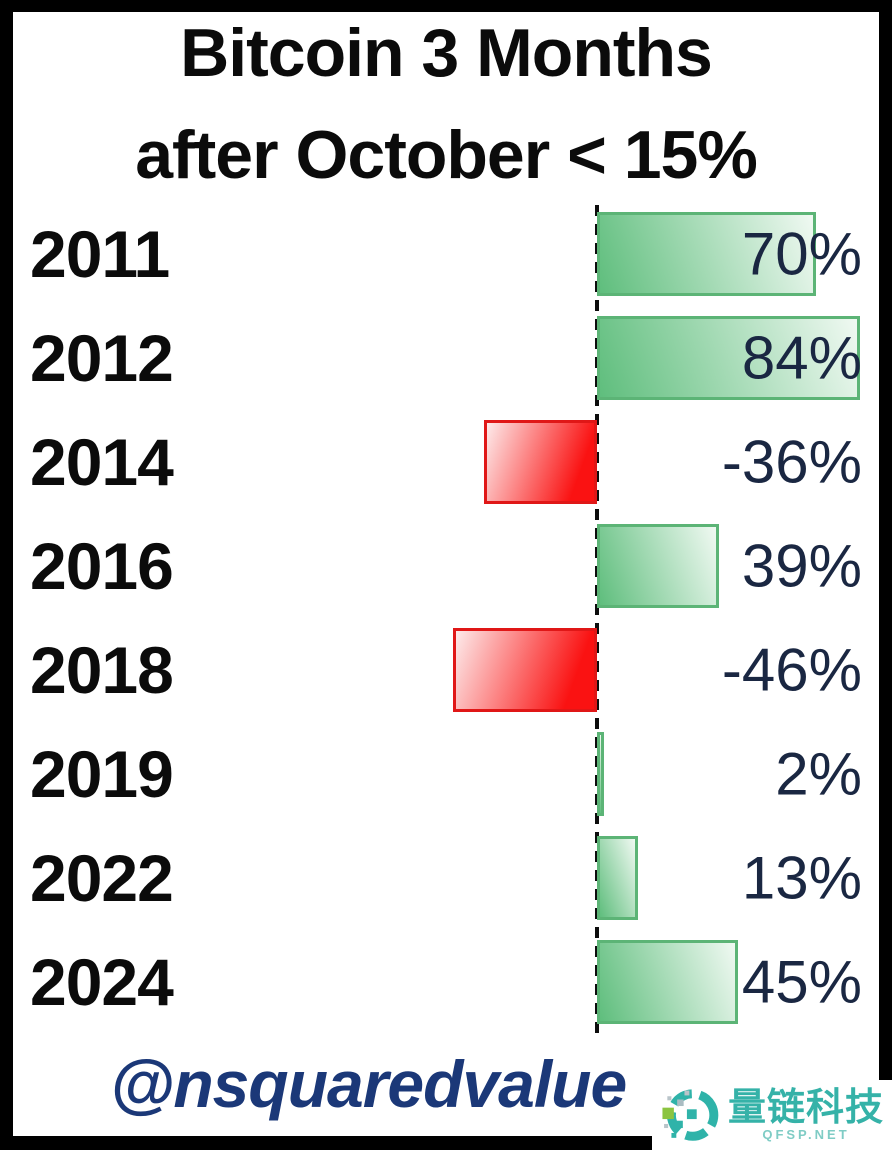 This screenshot has height=1150, width=892. I want to click on value-label: -36%, so click(791, 462).